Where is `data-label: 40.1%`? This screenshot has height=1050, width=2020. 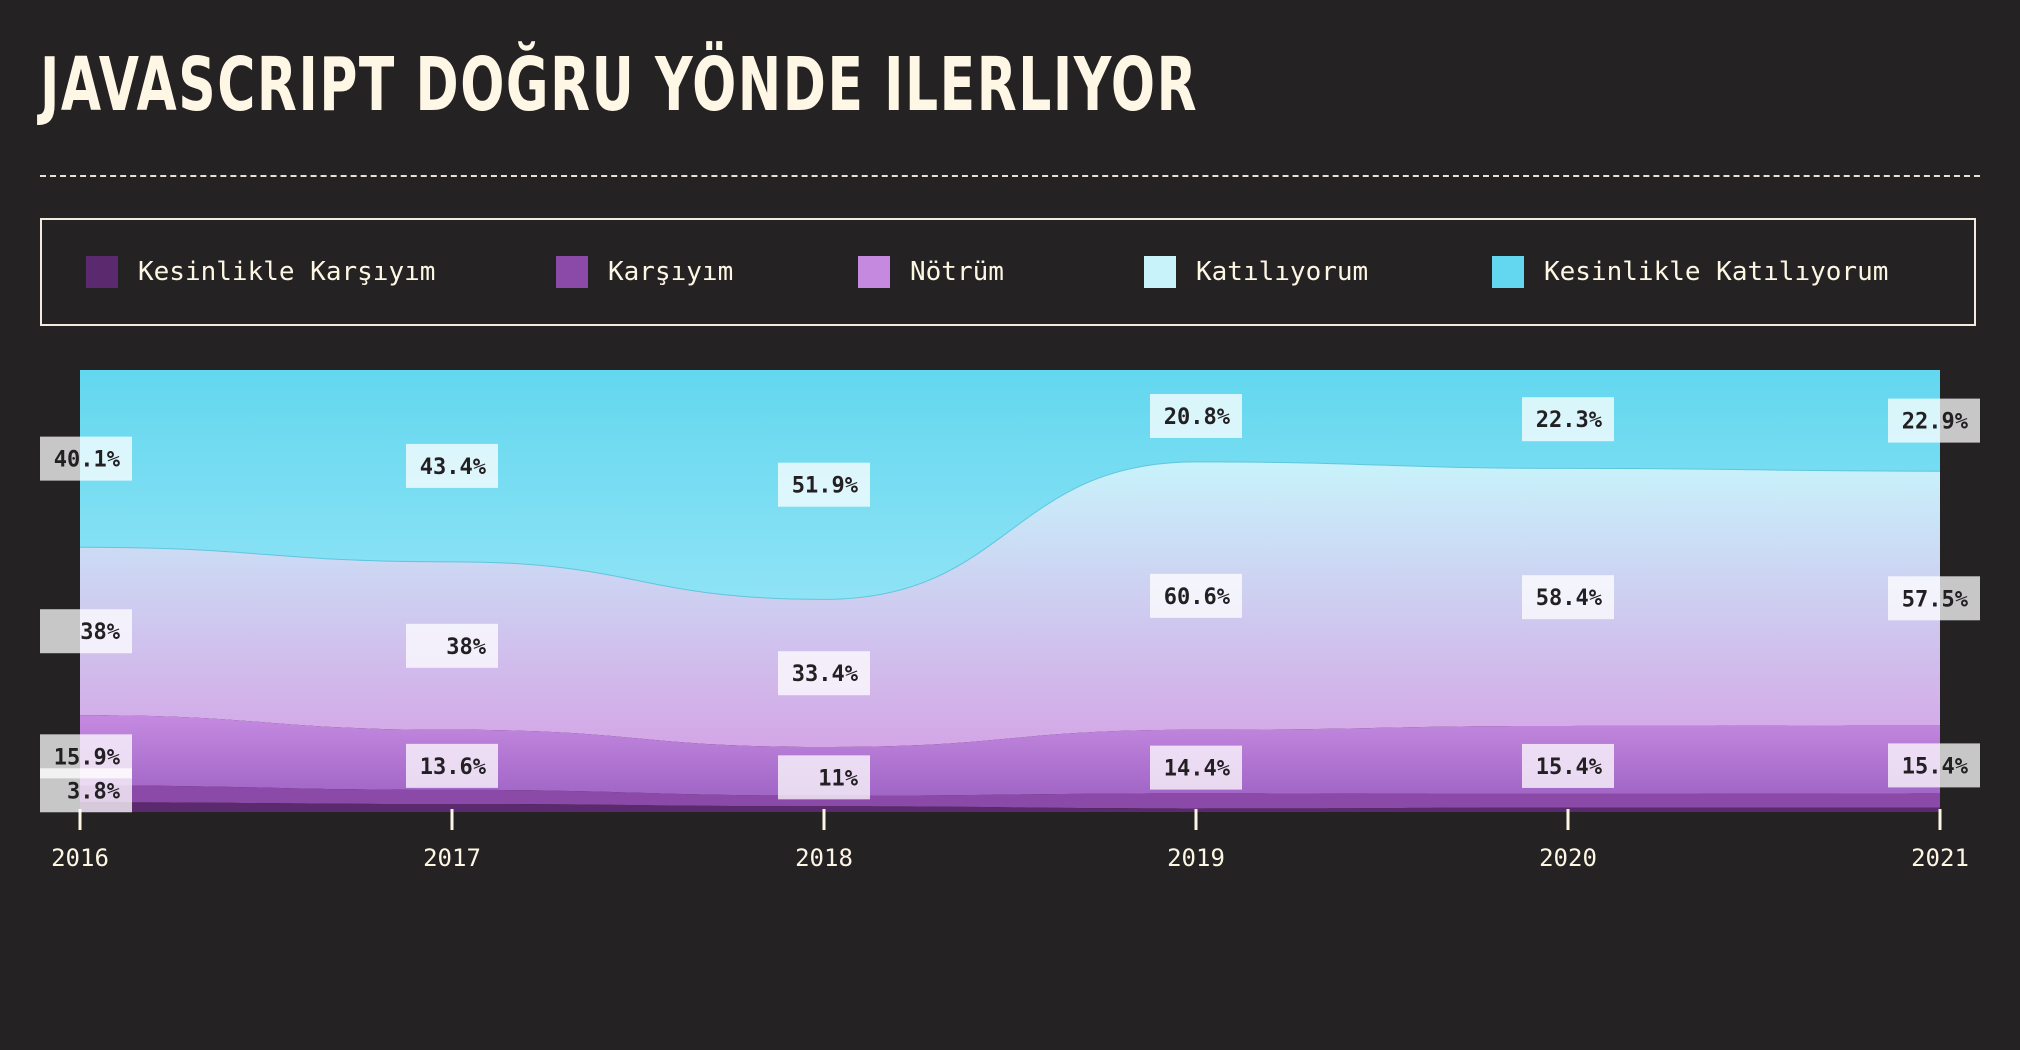
data-label: 40.1% is located at coordinates (87, 460).